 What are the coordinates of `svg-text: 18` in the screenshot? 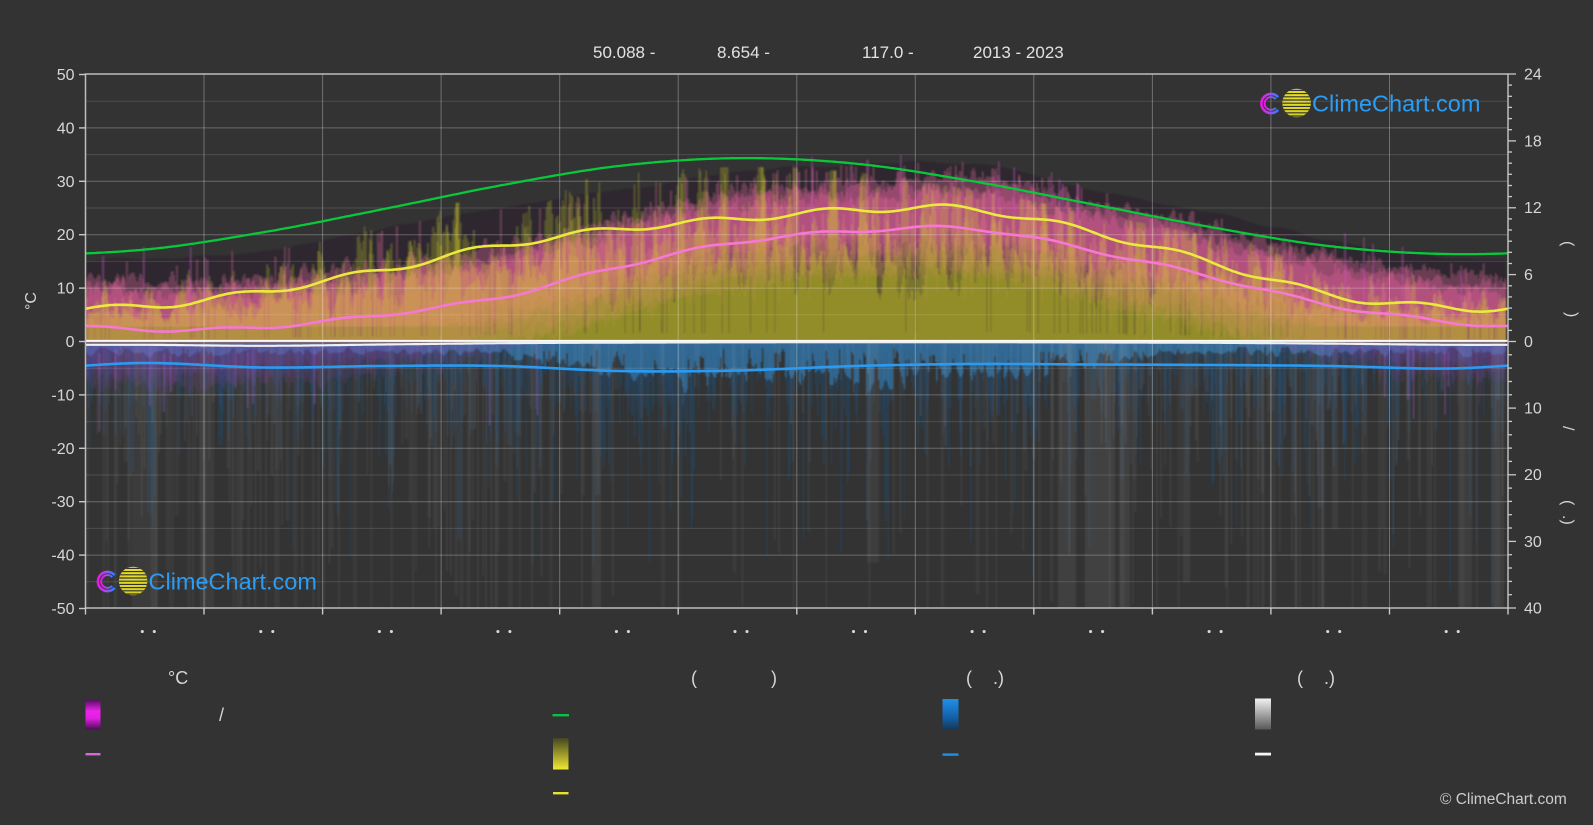 It's located at (1533, 141).